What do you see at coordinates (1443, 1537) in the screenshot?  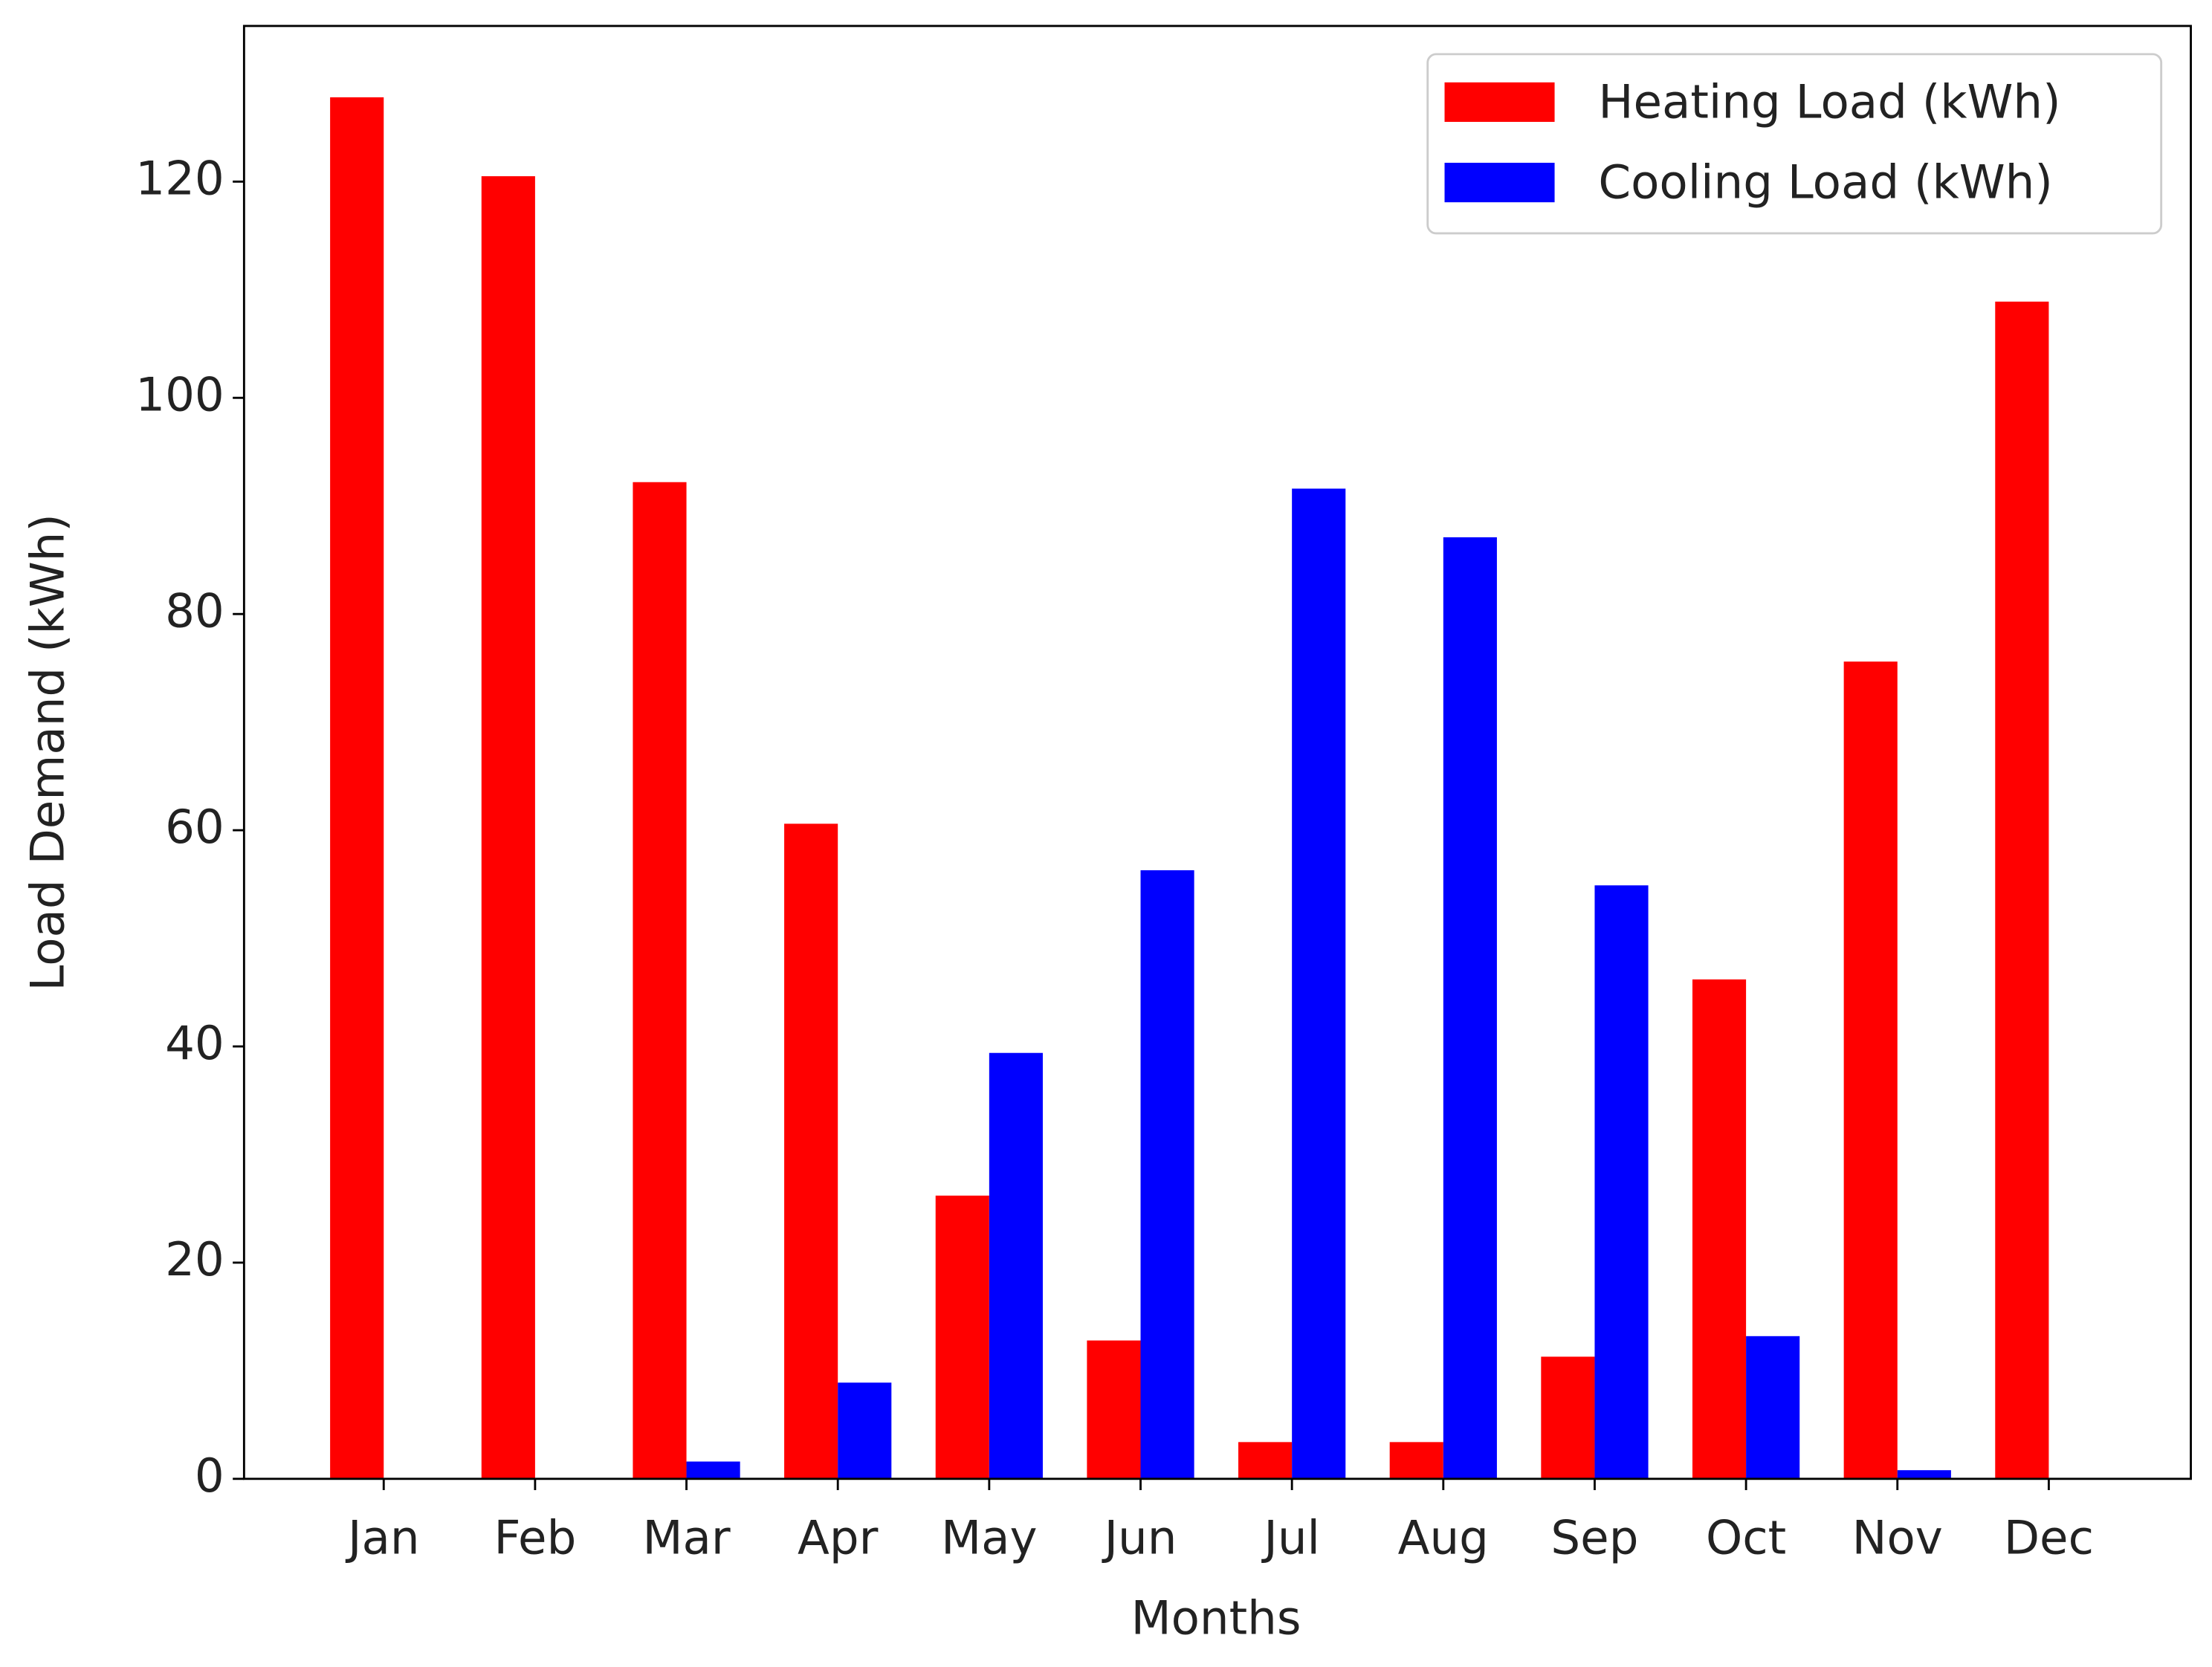 I see `x-tick-label: Aug` at bounding box center [1443, 1537].